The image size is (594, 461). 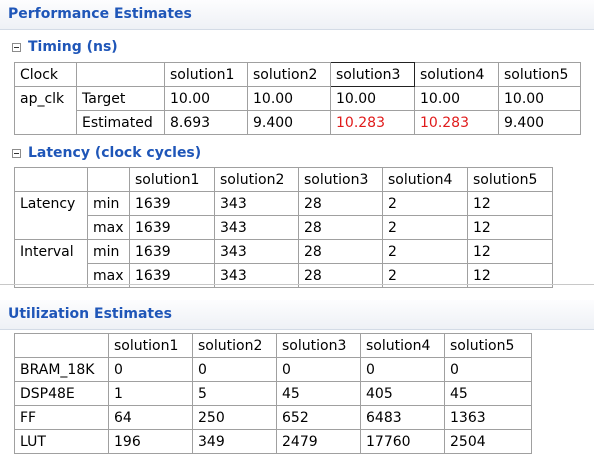 What do you see at coordinates (402, 441) in the screenshot?
I see `table-cell: 17760` at bounding box center [402, 441].